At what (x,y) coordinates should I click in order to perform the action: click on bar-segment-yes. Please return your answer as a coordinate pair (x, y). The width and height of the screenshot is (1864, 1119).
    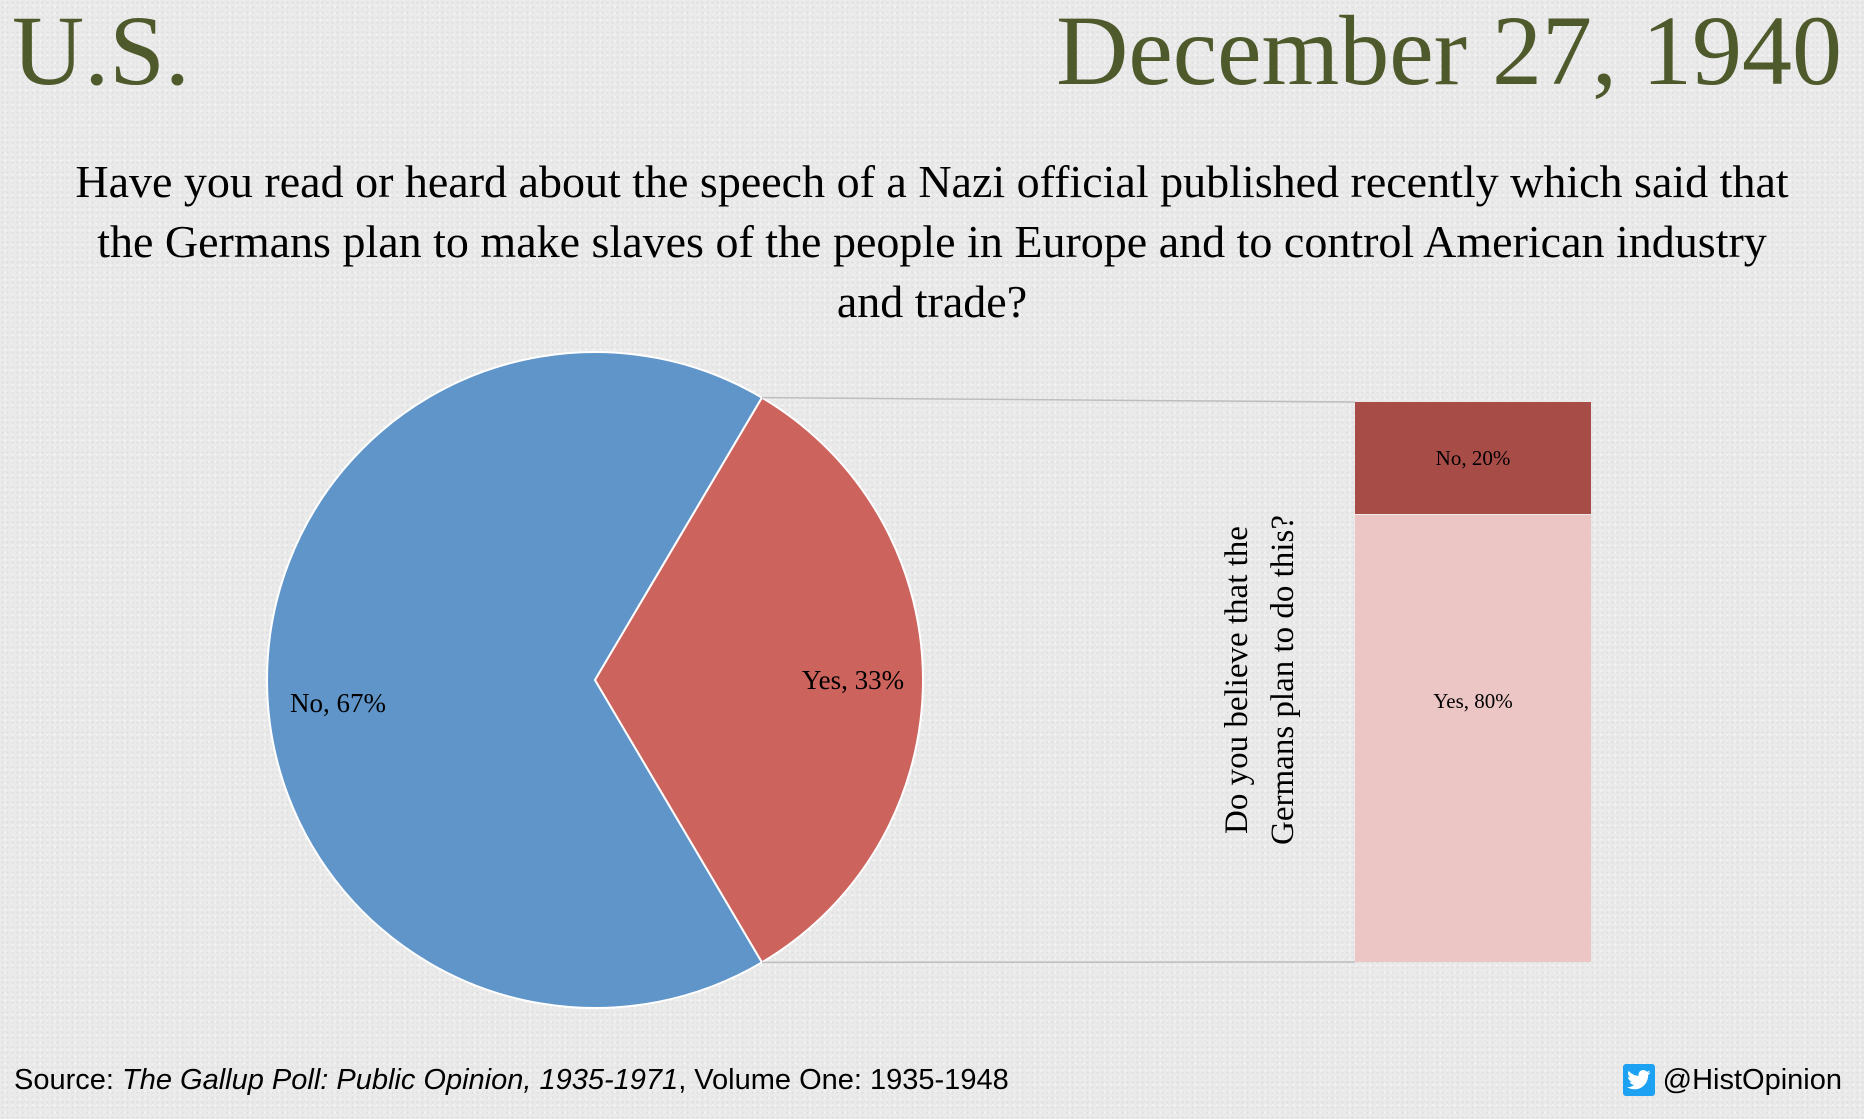
    Looking at the image, I should click on (1473, 738).